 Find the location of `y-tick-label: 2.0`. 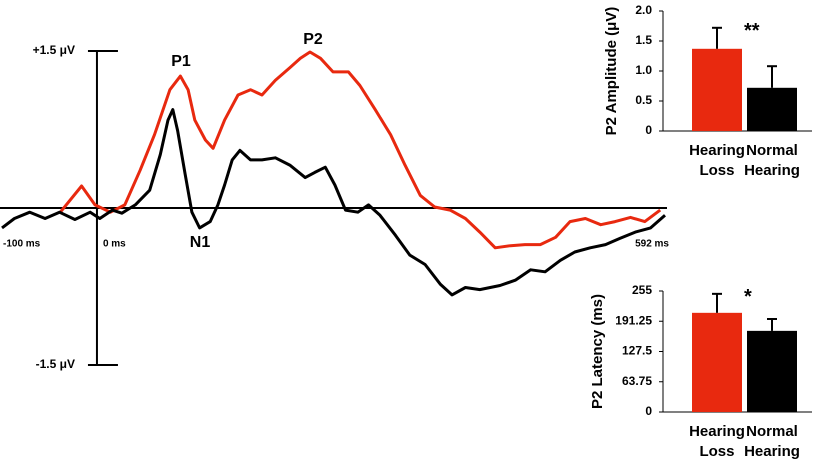

y-tick-label: 2.0 is located at coordinates (643, 10).